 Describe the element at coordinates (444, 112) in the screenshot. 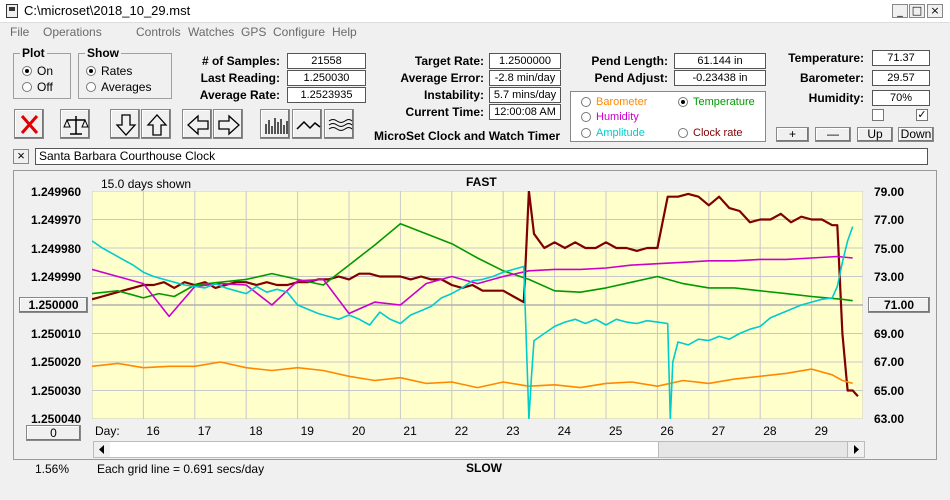

I see `current-time-label: Current Time:` at that location.